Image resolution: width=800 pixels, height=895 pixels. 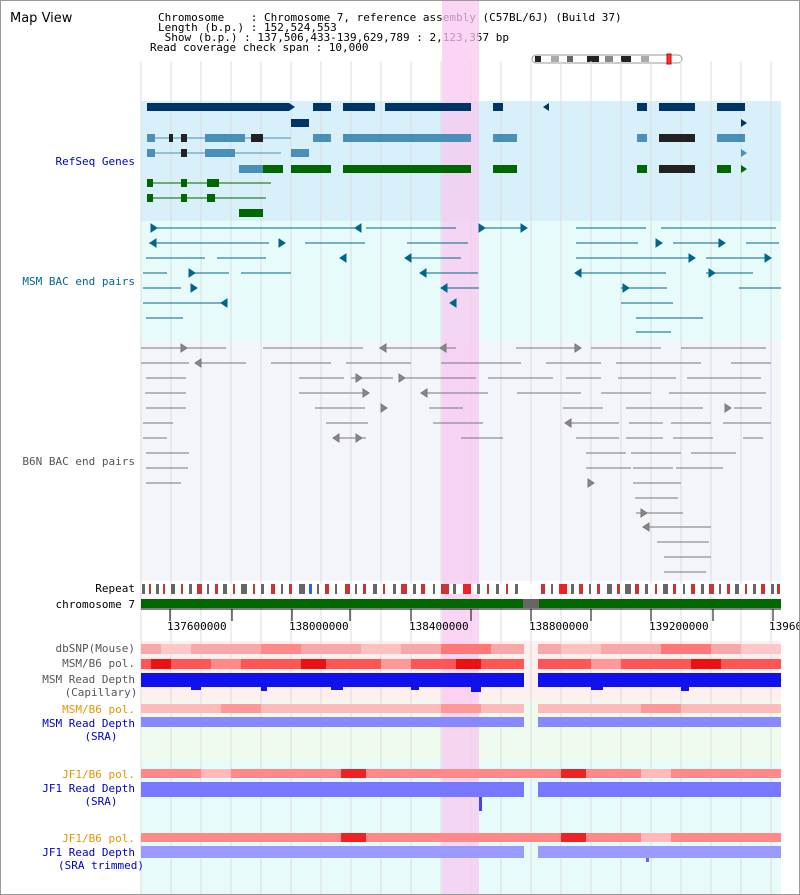 I want to click on track-label-dbsnp: dbSNP(Mouse), so click(x=95, y=648).